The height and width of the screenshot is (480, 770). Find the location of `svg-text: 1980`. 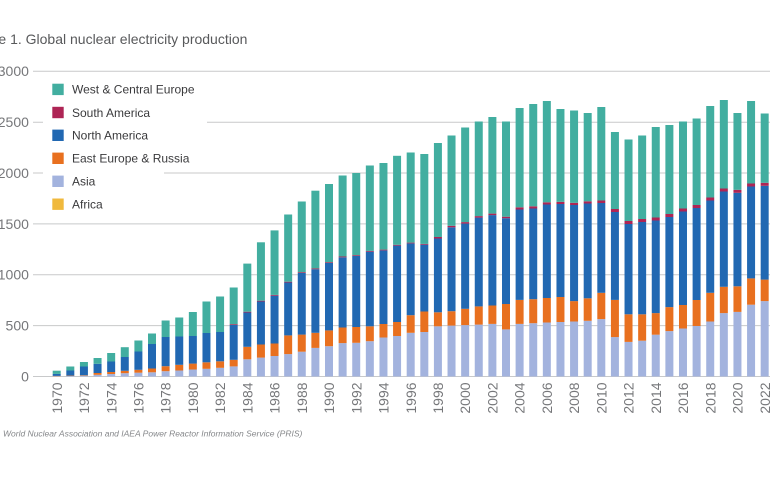

svg-text: 1980 is located at coordinates (193, 397).